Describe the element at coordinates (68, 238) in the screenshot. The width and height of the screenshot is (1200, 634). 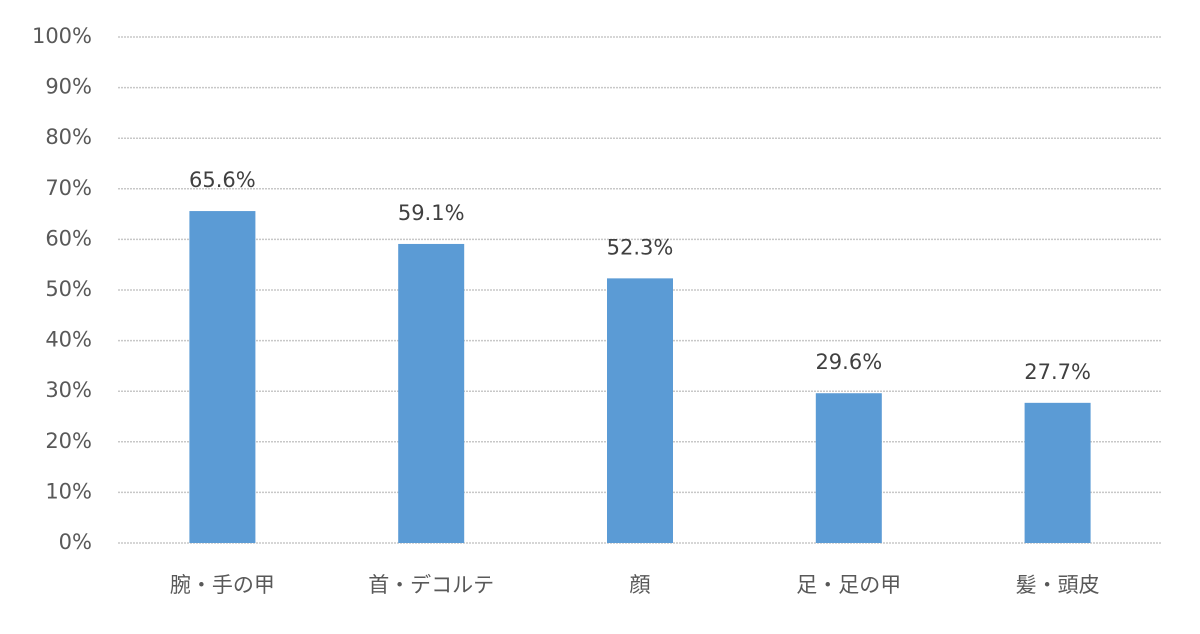
I see `y-tick-label: 60%` at that location.